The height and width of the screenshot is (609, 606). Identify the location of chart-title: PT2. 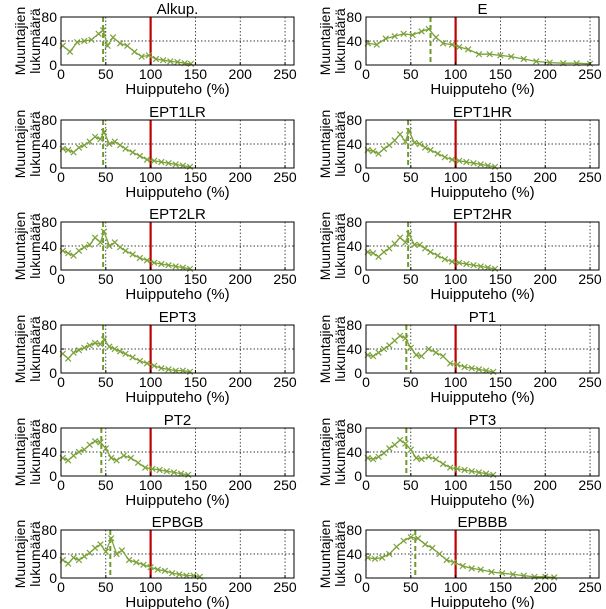
(178, 420).